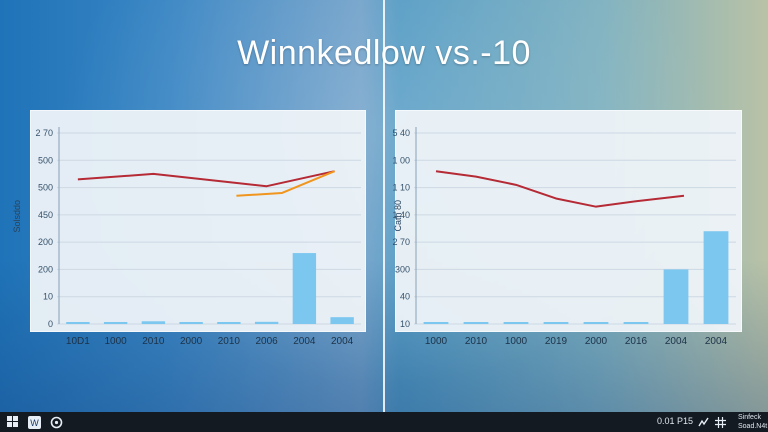  Describe the element at coordinates (401, 242) in the screenshot. I see `chart-right-y-tick-label: 2 70` at that location.